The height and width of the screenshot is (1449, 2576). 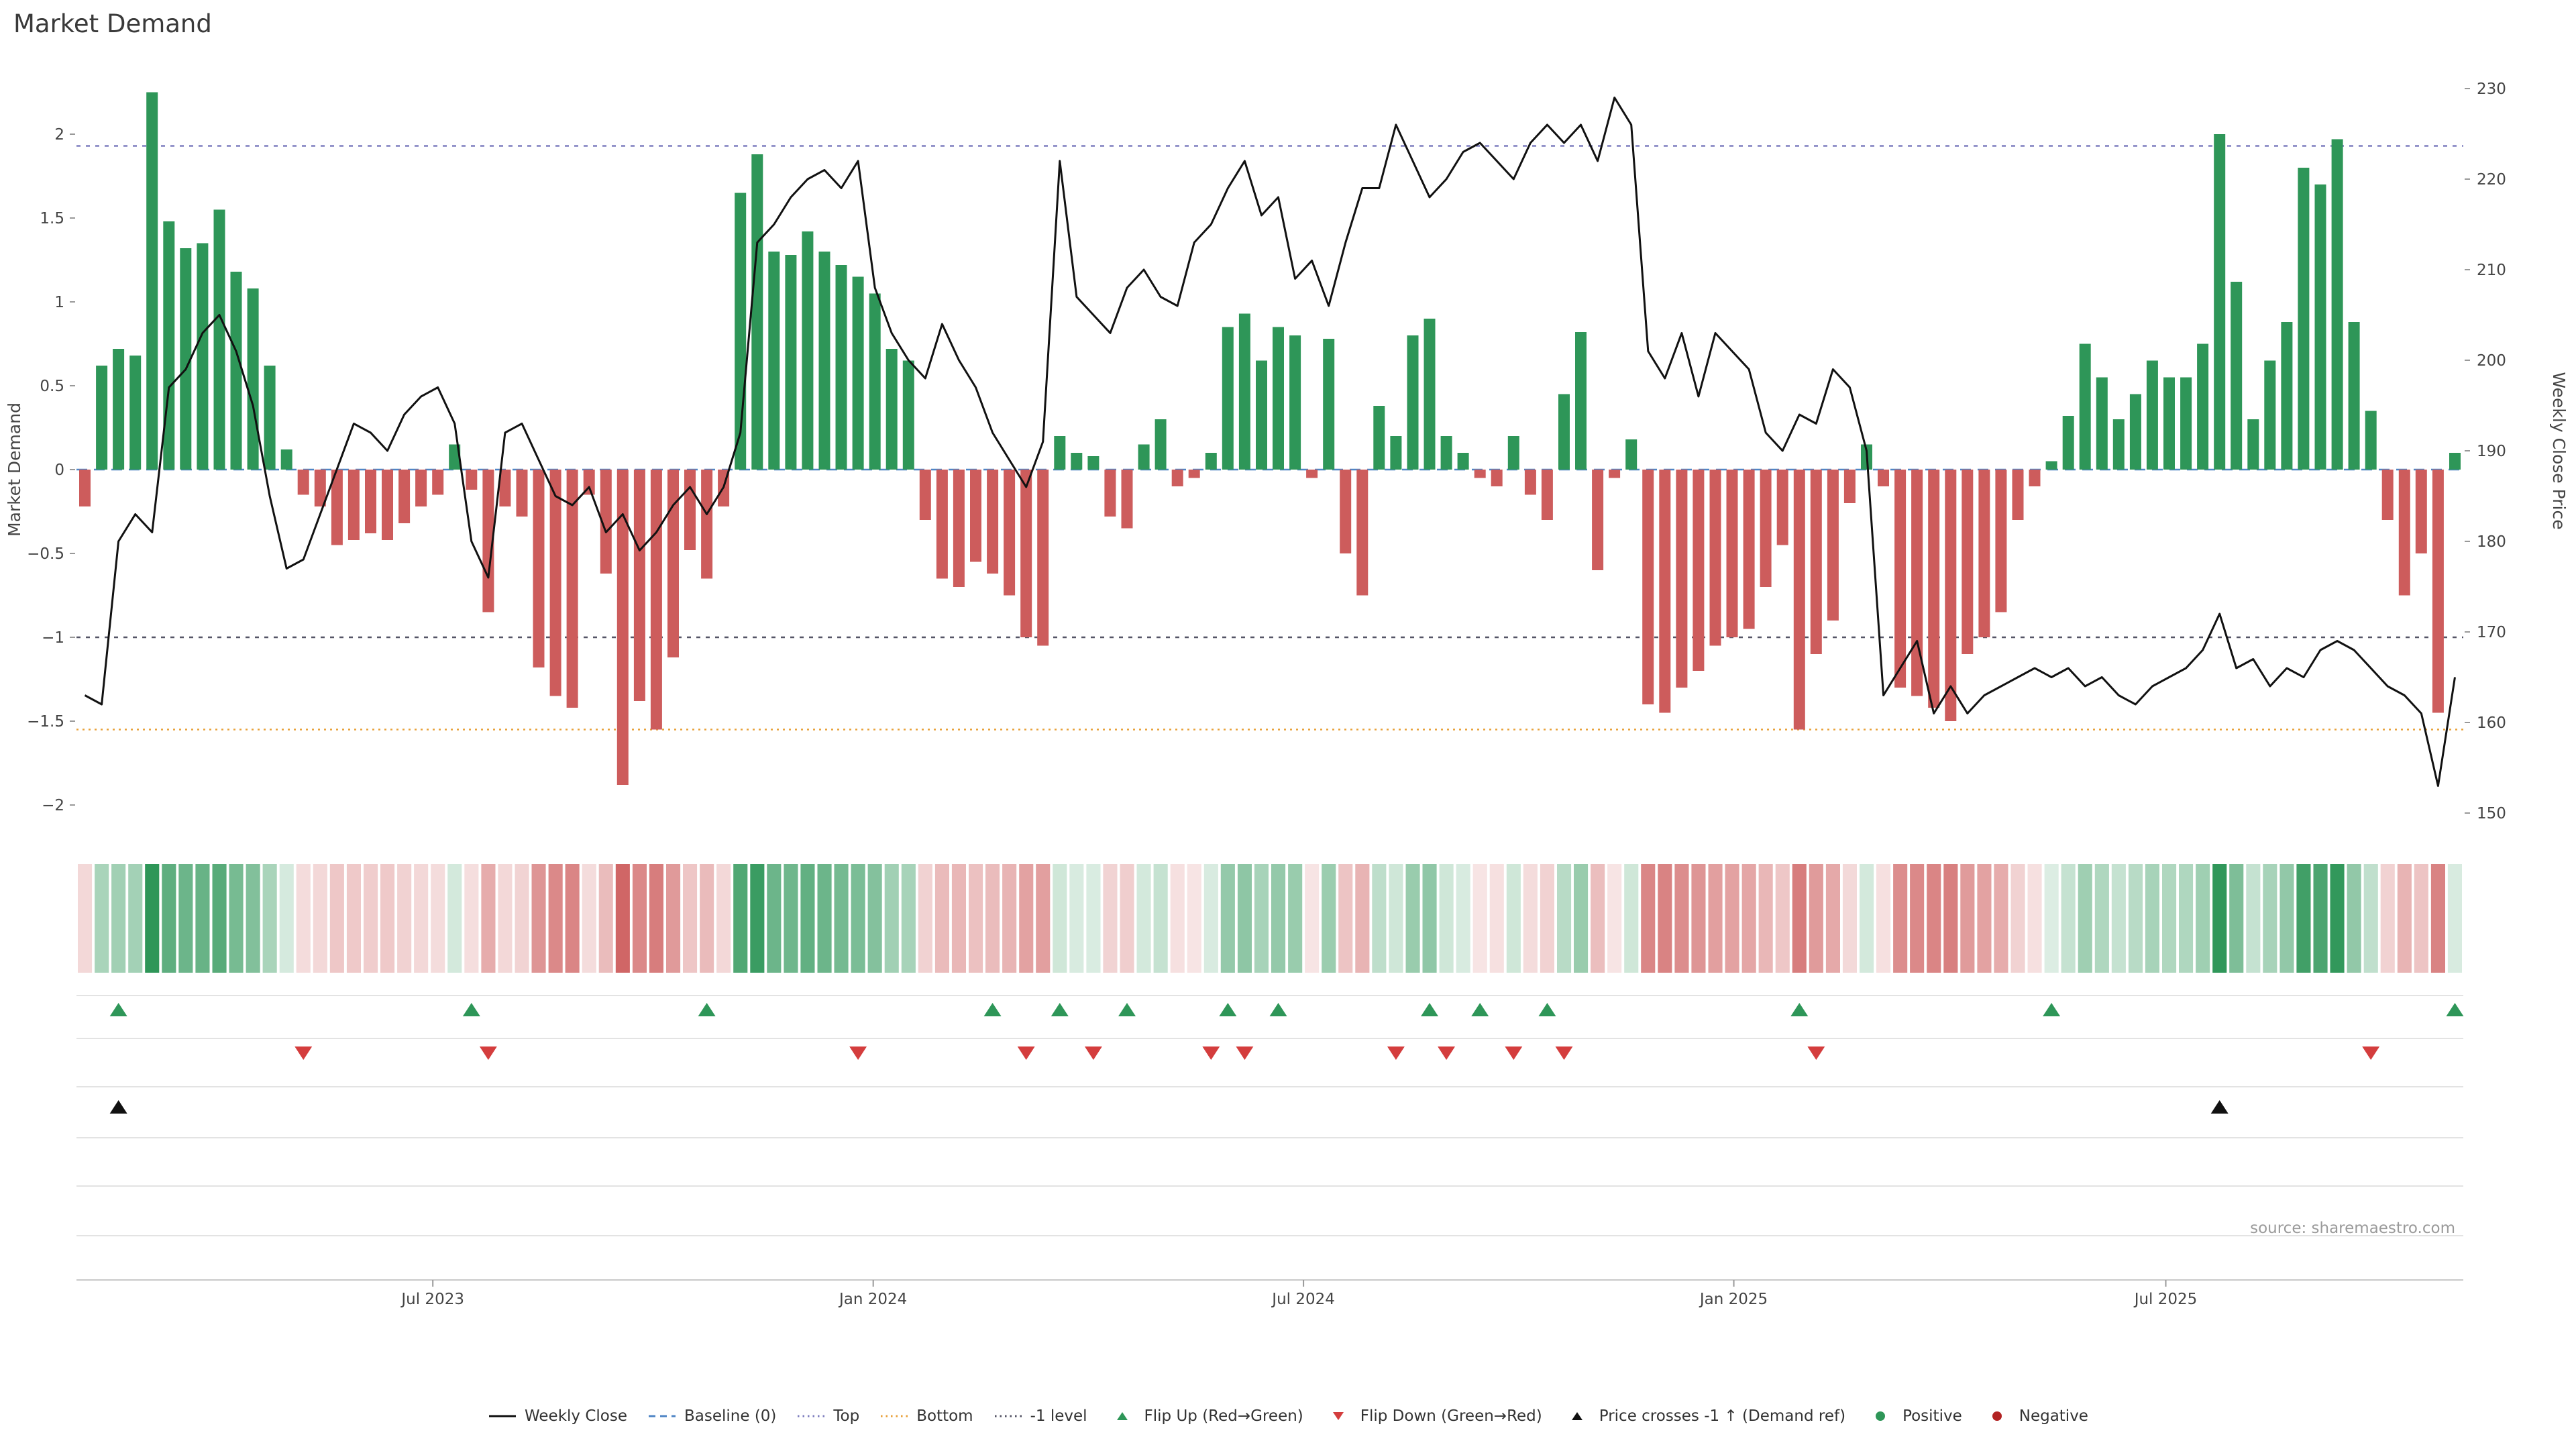 I want to click on flip-up-markers, so click(x=1286, y=1009).